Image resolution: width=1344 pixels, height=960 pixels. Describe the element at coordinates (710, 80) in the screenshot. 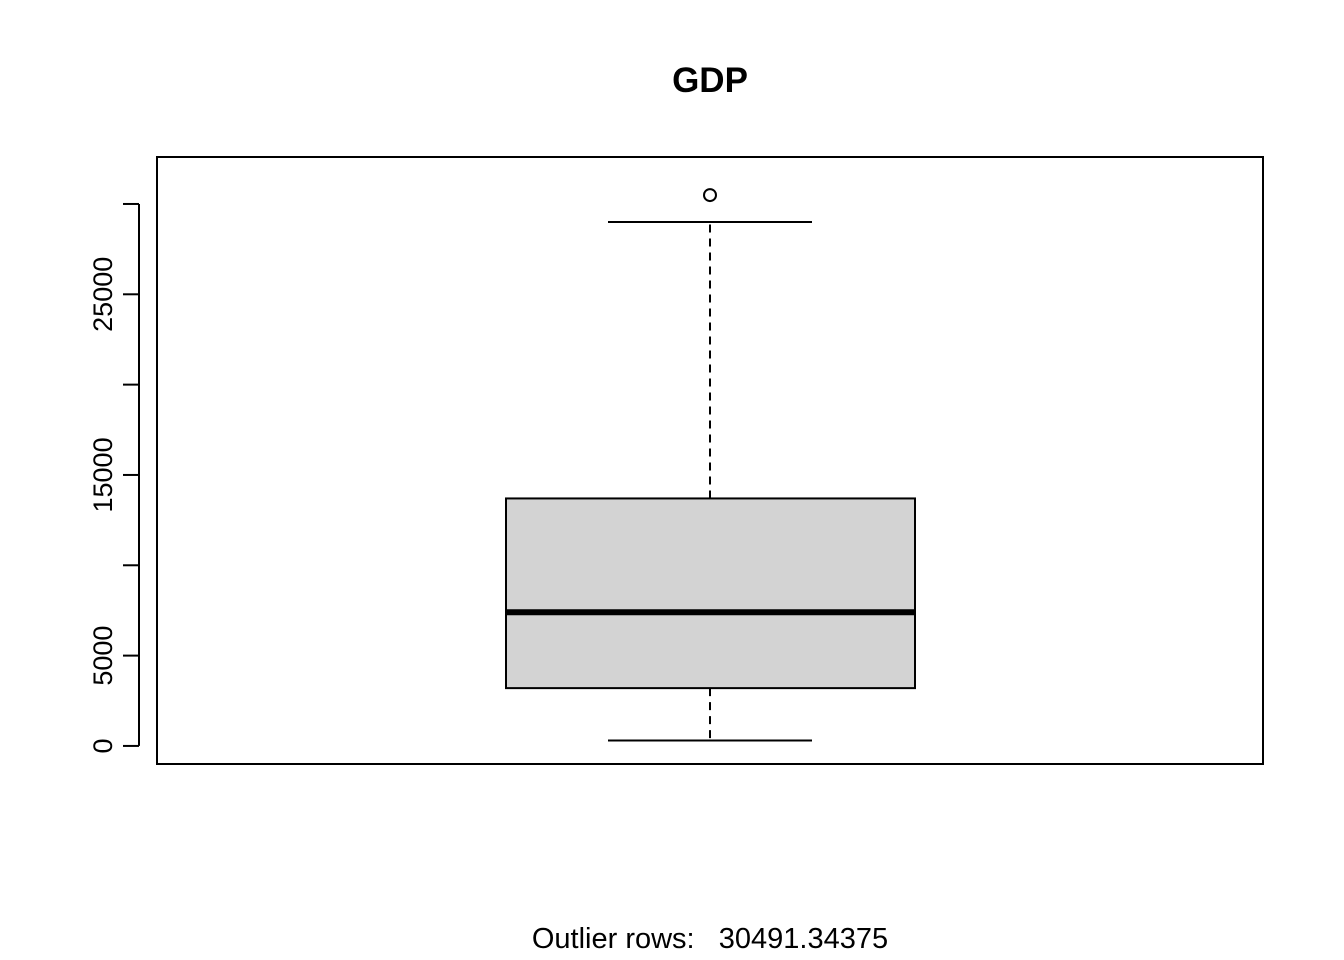

I see `chart-title: GDP` at that location.